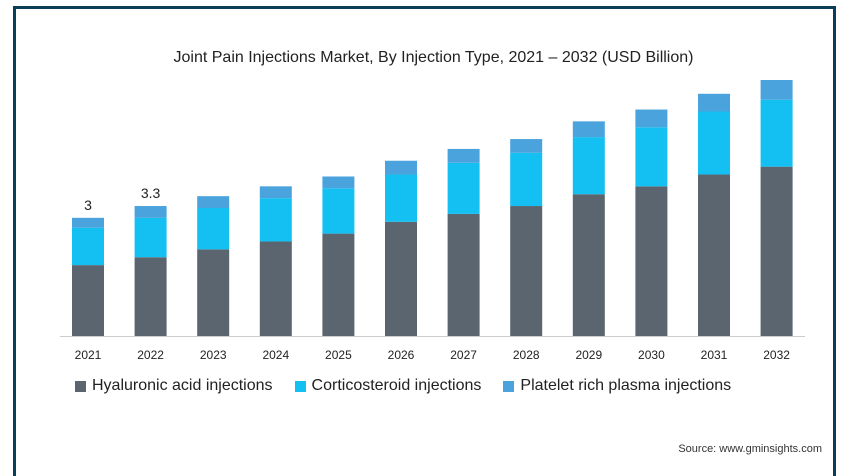  I want to click on x-tick-label: 2030, so click(651, 355).